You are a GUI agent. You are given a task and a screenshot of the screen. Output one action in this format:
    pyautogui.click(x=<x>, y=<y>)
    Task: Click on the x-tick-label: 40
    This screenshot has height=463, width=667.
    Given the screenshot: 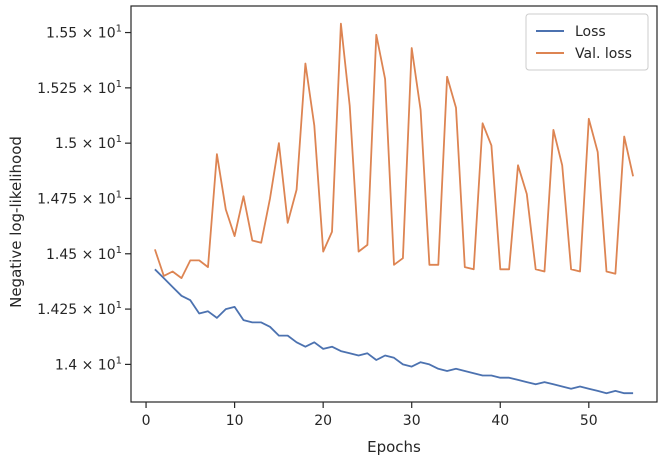 What is the action you would take?
    pyautogui.click(x=500, y=421)
    